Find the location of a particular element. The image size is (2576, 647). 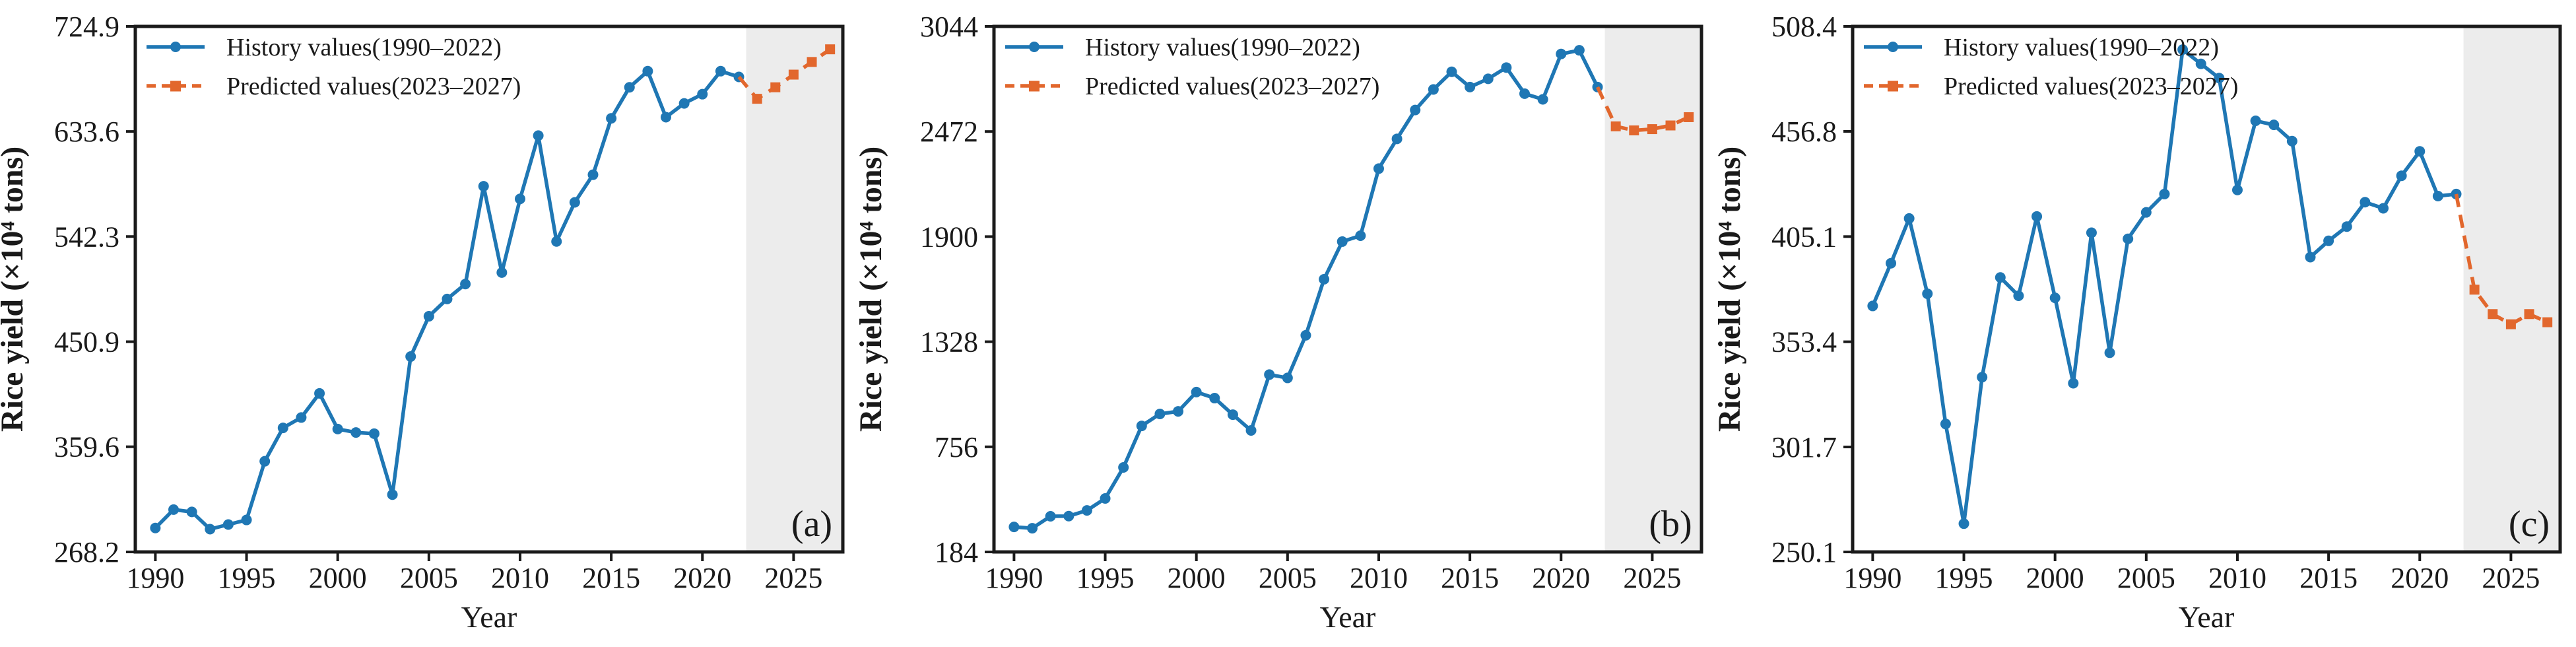

x-axis-label: Year is located at coordinates (2207, 617).